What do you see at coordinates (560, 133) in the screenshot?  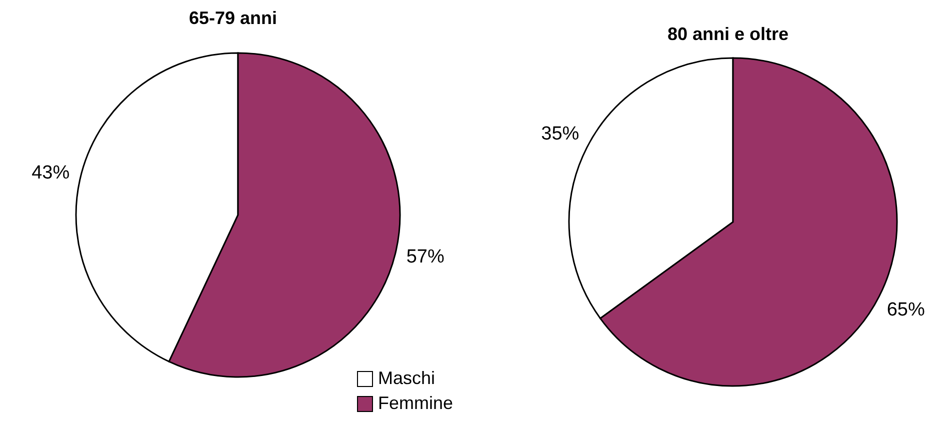 I see `data-label: 35%` at bounding box center [560, 133].